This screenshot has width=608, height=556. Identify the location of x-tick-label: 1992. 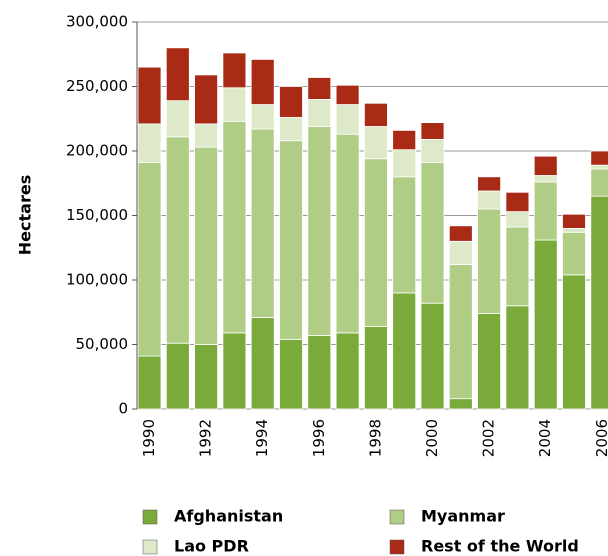
(206, 438).